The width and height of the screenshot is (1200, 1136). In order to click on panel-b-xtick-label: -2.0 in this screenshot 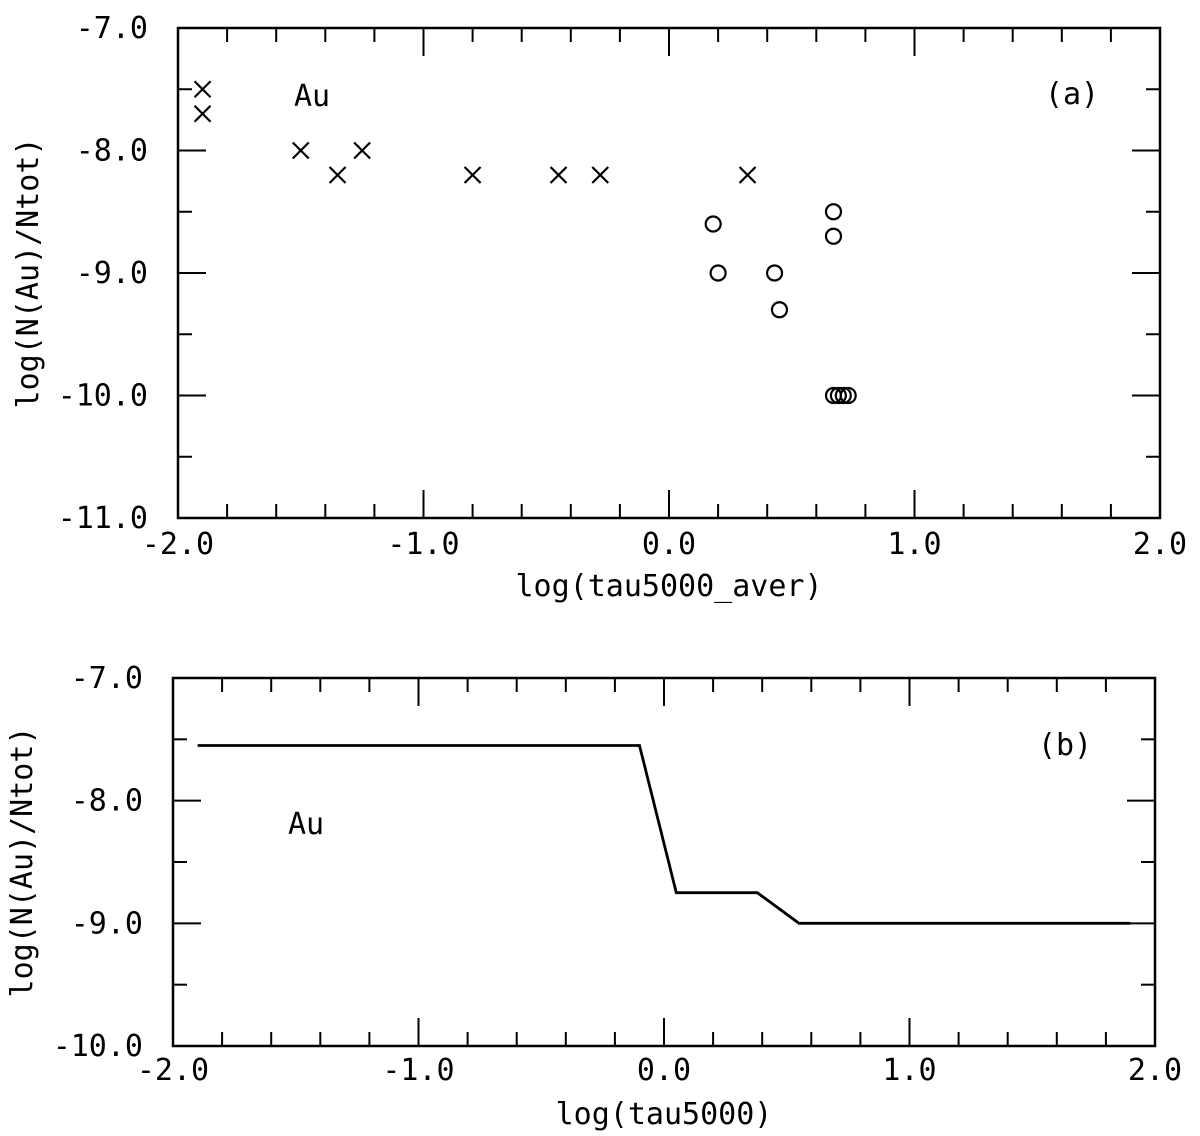, I will do `click(173, 1070)`.